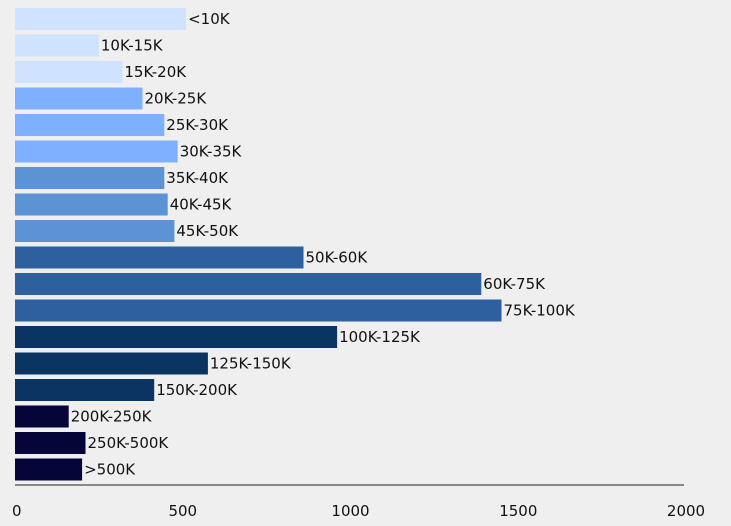 This screenshot has height=526, width=731. I want to click on x-tick-label-2000: 2000, so click(686, 511).